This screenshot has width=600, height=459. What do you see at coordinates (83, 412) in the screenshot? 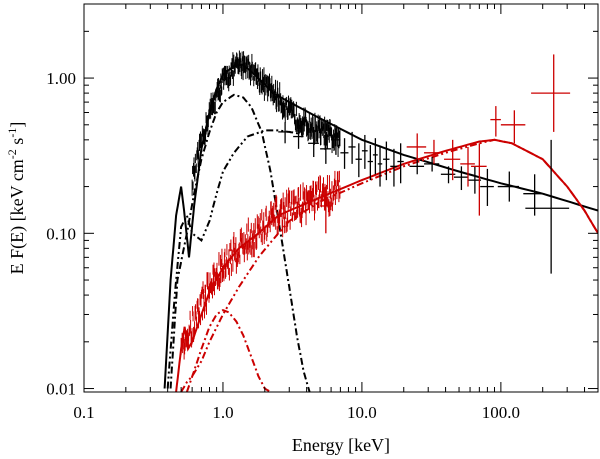
I see `x-tick-label: 0.1` at bounding box center [83, 412].